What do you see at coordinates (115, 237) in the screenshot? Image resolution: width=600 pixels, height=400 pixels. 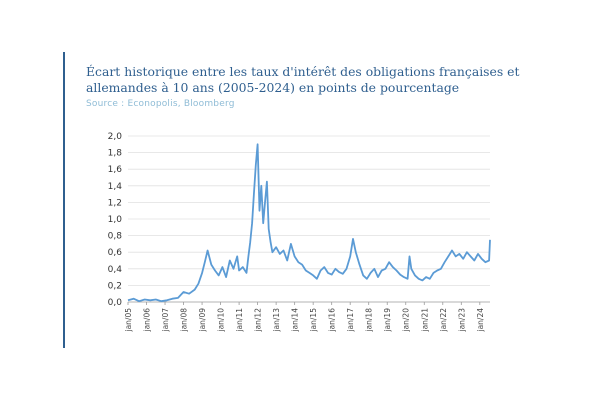 I see `y-tick-label: 0,8` at bounding box center [115, 237].